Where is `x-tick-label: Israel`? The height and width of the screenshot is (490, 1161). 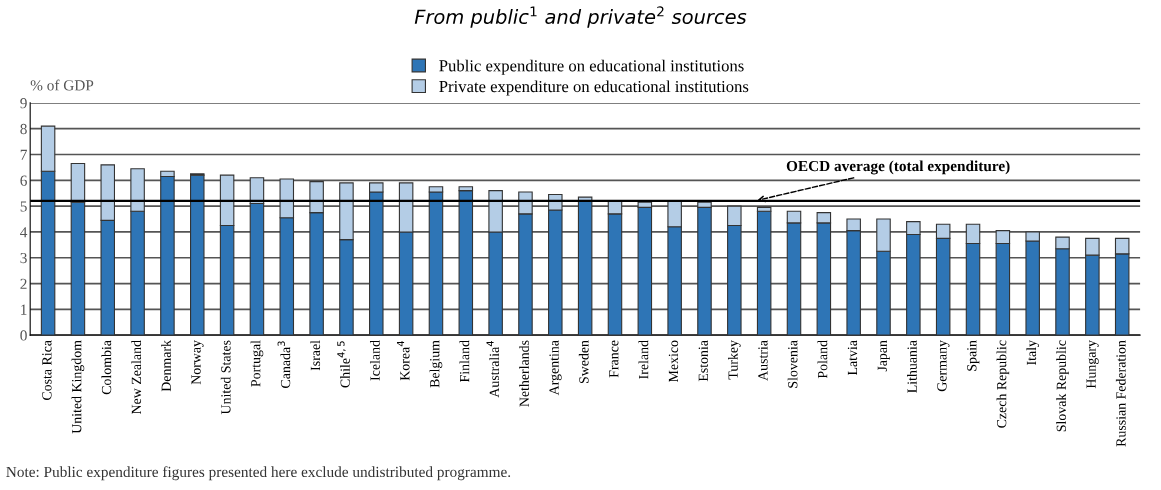
x-tick-label: Israel is located at coordinates (315, 355).